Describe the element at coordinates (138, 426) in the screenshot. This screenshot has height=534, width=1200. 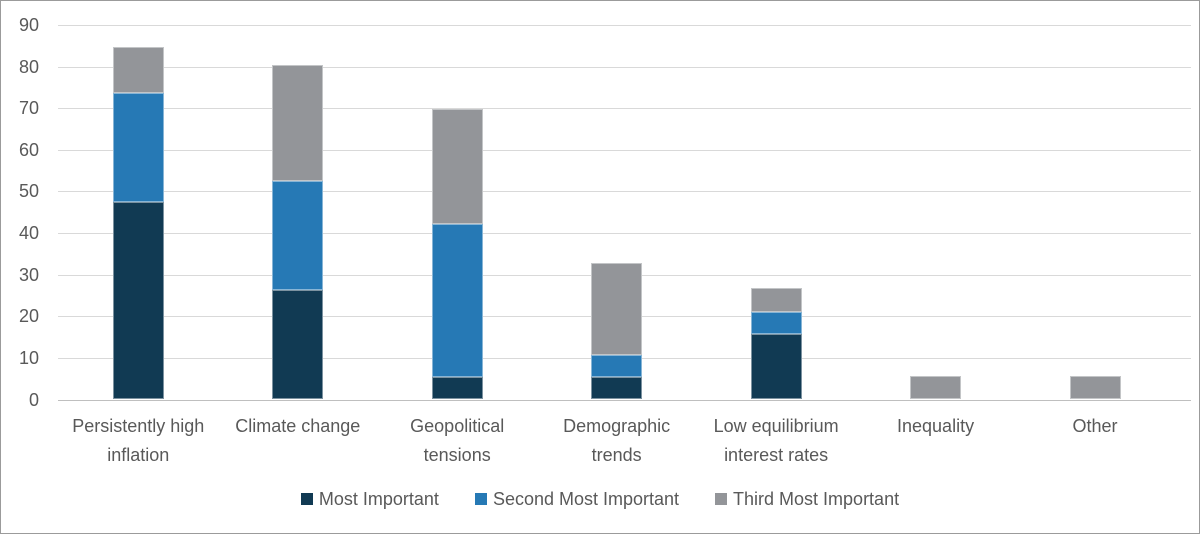
I see `category-label-line: Persistently high` at that location.